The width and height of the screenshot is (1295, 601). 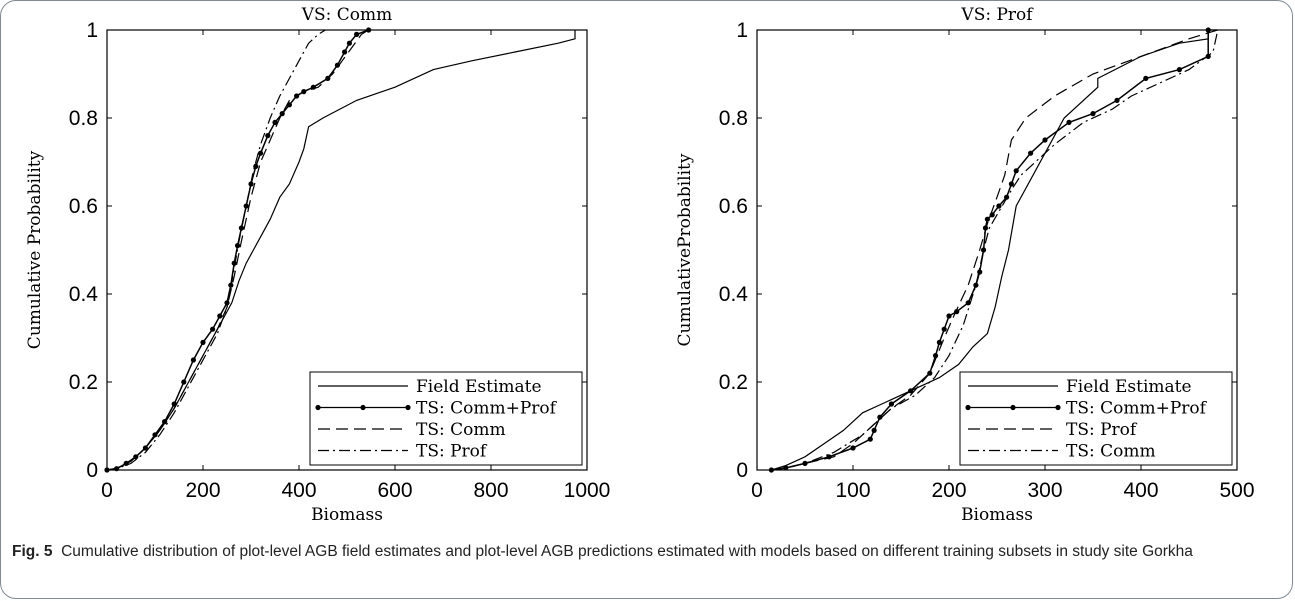 What do you see at coordinates (733, 206) in the screenshot?
I see `y-tick-label: 0.6` at bounding box center [733, 206].